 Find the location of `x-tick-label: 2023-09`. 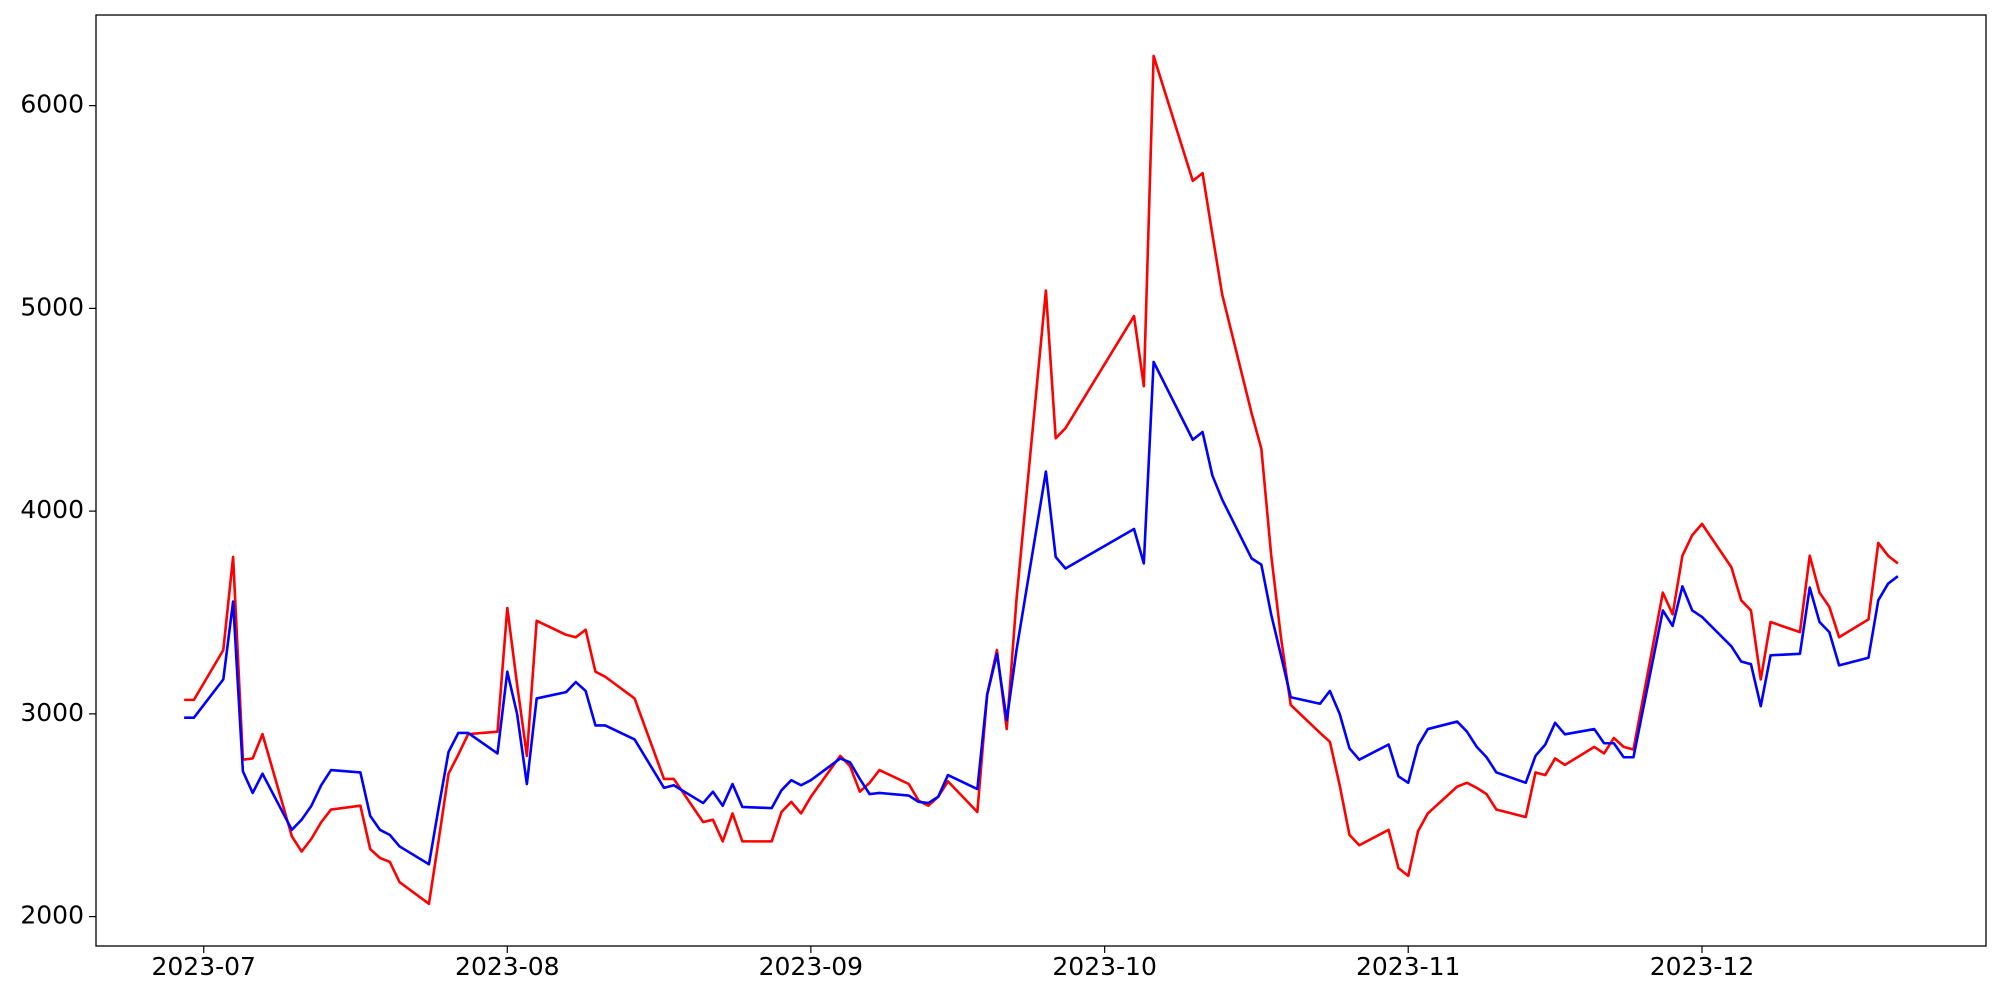

x-tick-label: 2023-09 is located at coordinates (811, 966).